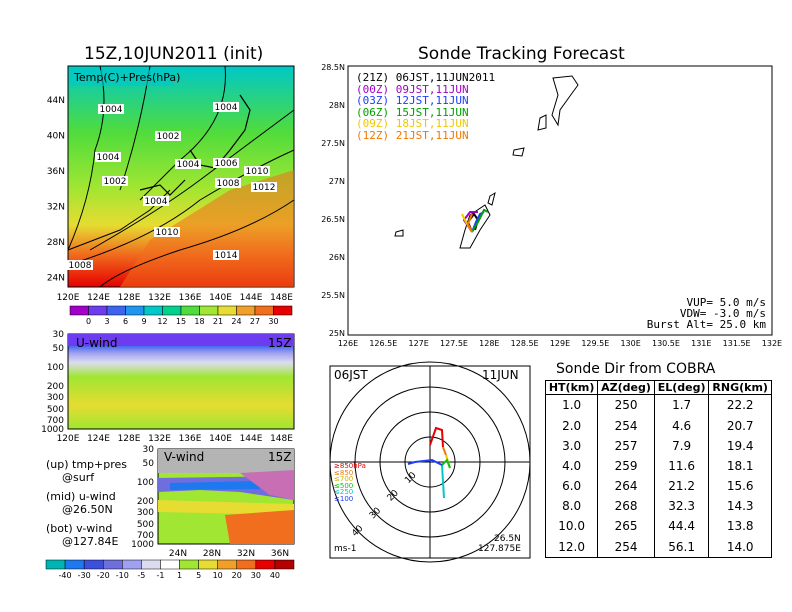 The height and width of the screenshot is (612, 792). Describe the element at coordinates (521, 54) in the screenshot. I see `right-title: Sonde Tracking Forecast` at that location.